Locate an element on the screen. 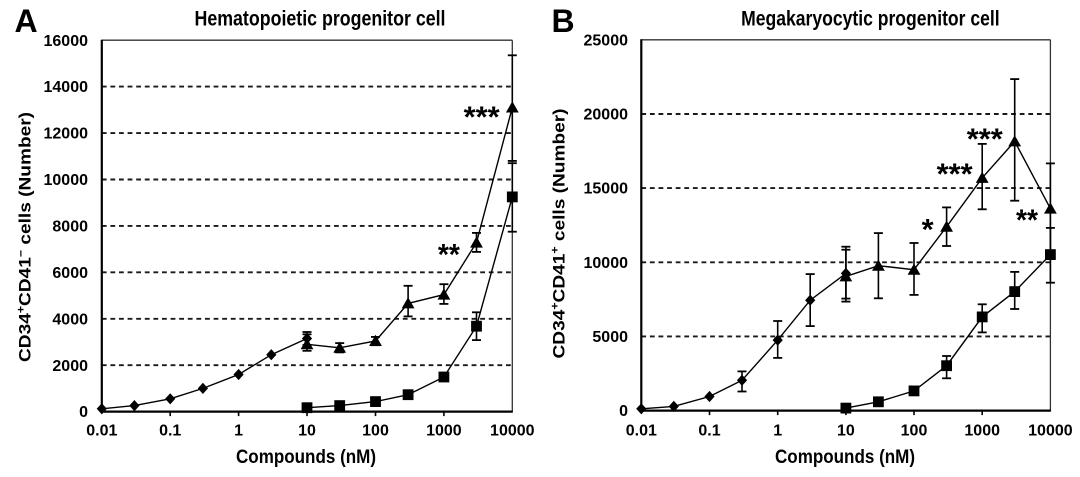 The height and width of the screenshot is (477, 1080). svg-text: 20000 is located at coordinates (606, 115).